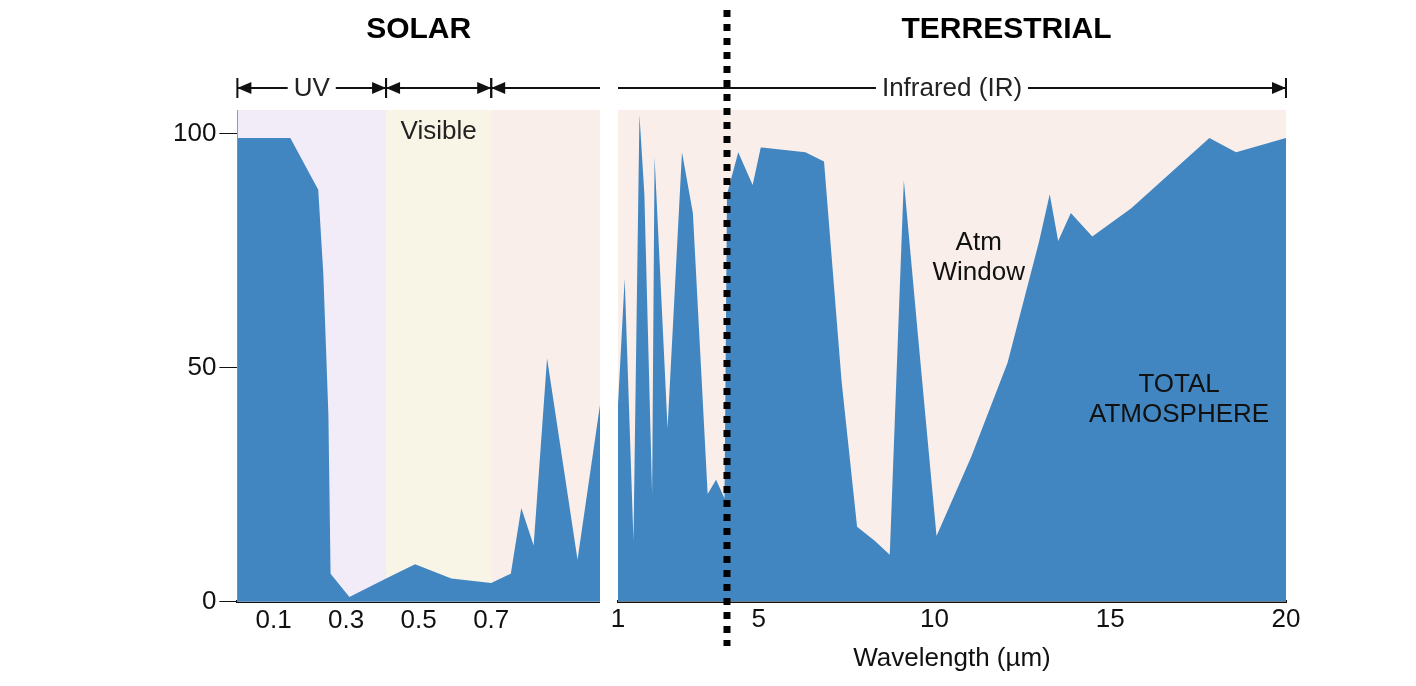 Image resolution: width=1416 pixels, height=686 pixels. What do you see at coordinates (418, 618) in the screenshot?
I see `x-tick-label: 0.5` at bounding box center [418, 618].